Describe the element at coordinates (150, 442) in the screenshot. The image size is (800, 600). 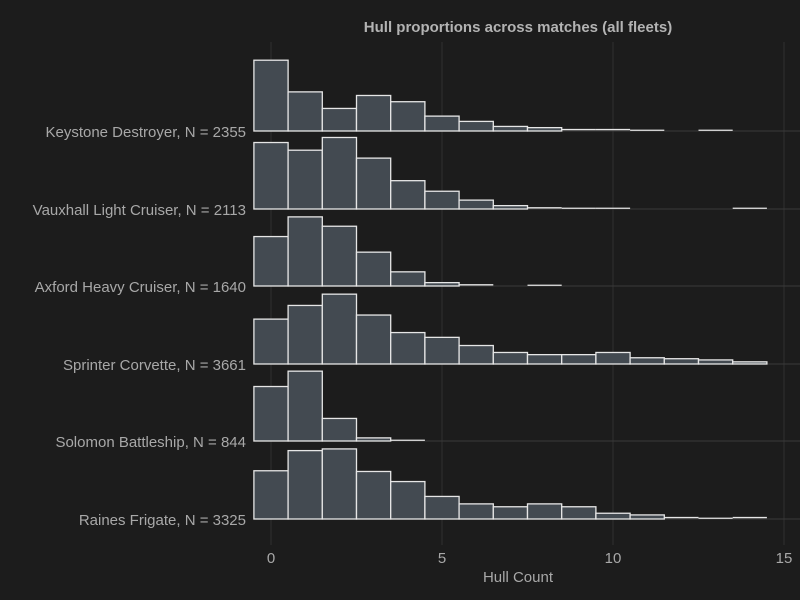
I see `row-label: Solomon Battleship, N = 844` at that location.